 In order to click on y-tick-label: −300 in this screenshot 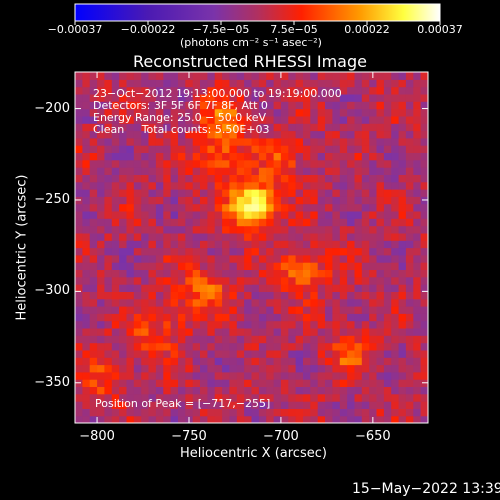, I will do `click(52, 291)`.